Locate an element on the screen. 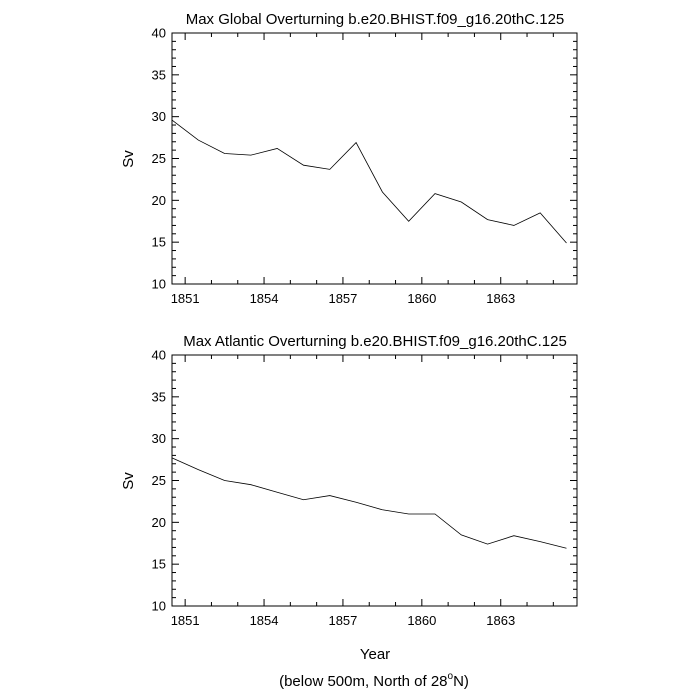 This screenshot has width=700, height=700. footnote-suffix: N) is located at coordinates (461, 681).